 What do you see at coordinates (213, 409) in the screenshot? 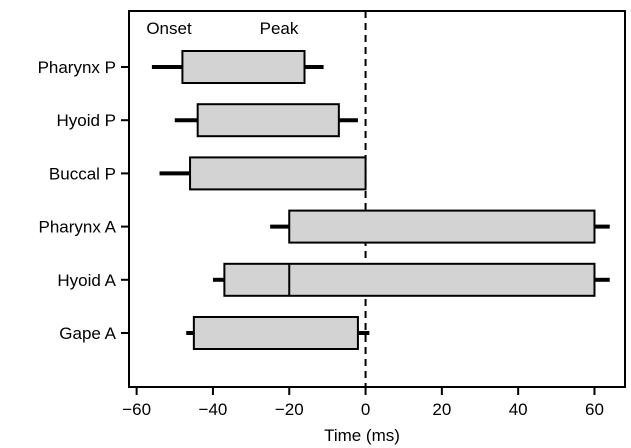
I see `x-tick-label: −40` at bounding box center [213, 409].